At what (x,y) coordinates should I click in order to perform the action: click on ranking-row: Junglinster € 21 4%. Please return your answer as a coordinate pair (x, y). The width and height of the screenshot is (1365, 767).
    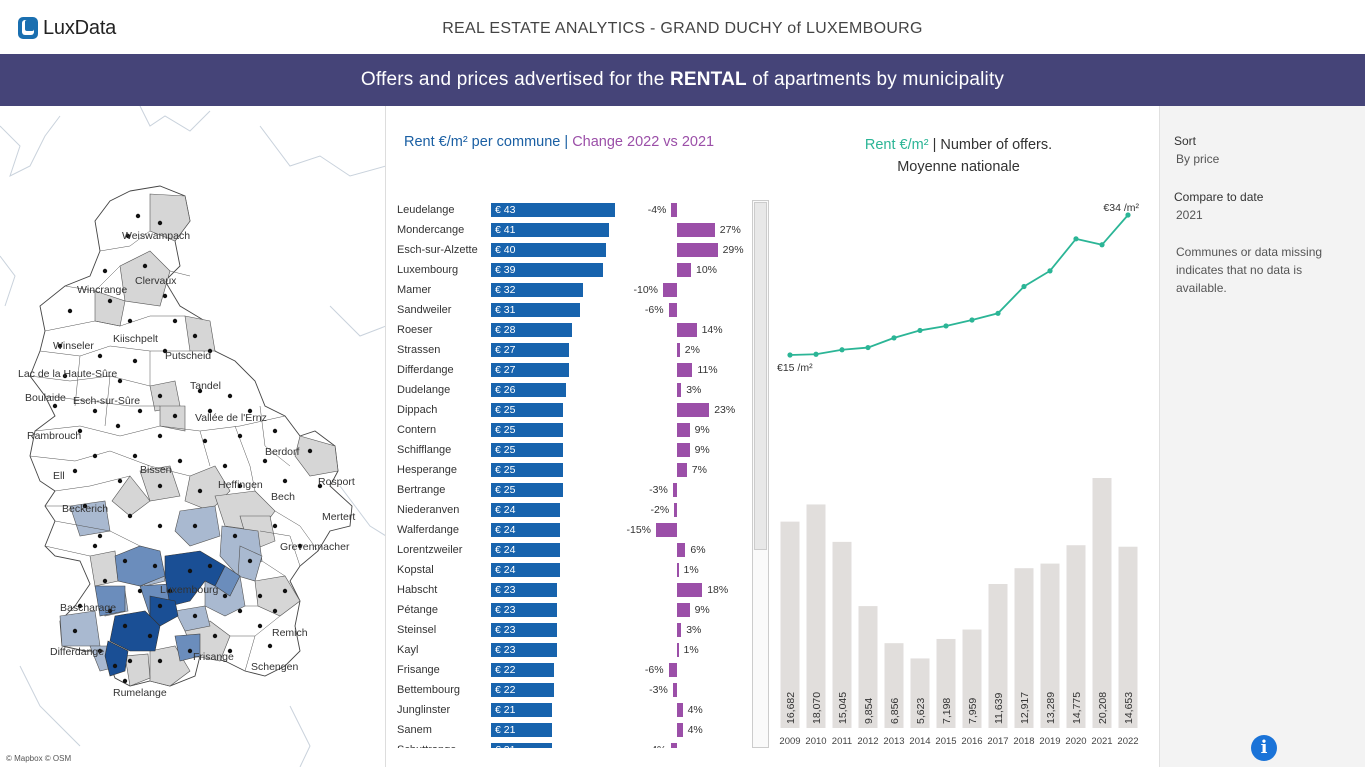
    Looking at the image, I should click on (570, 710).